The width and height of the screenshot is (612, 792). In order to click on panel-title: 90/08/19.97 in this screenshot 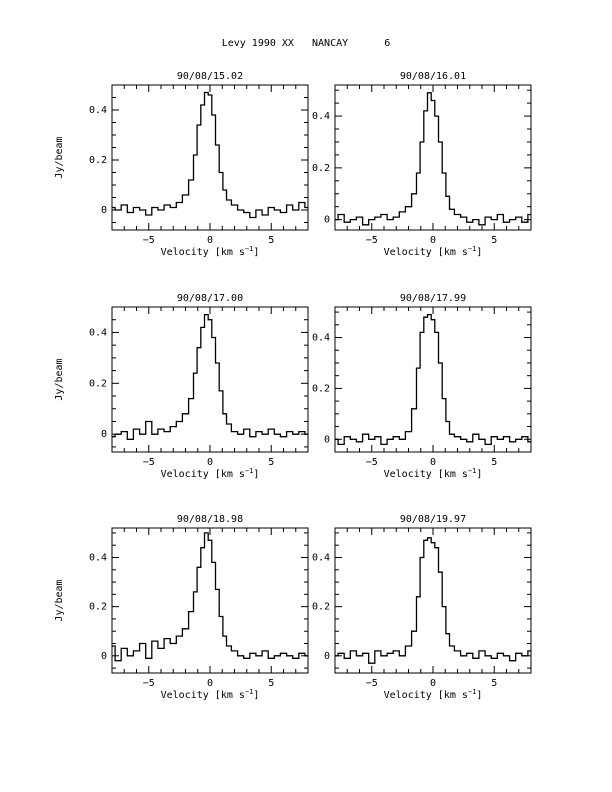, I will do `click(433, 519)`.